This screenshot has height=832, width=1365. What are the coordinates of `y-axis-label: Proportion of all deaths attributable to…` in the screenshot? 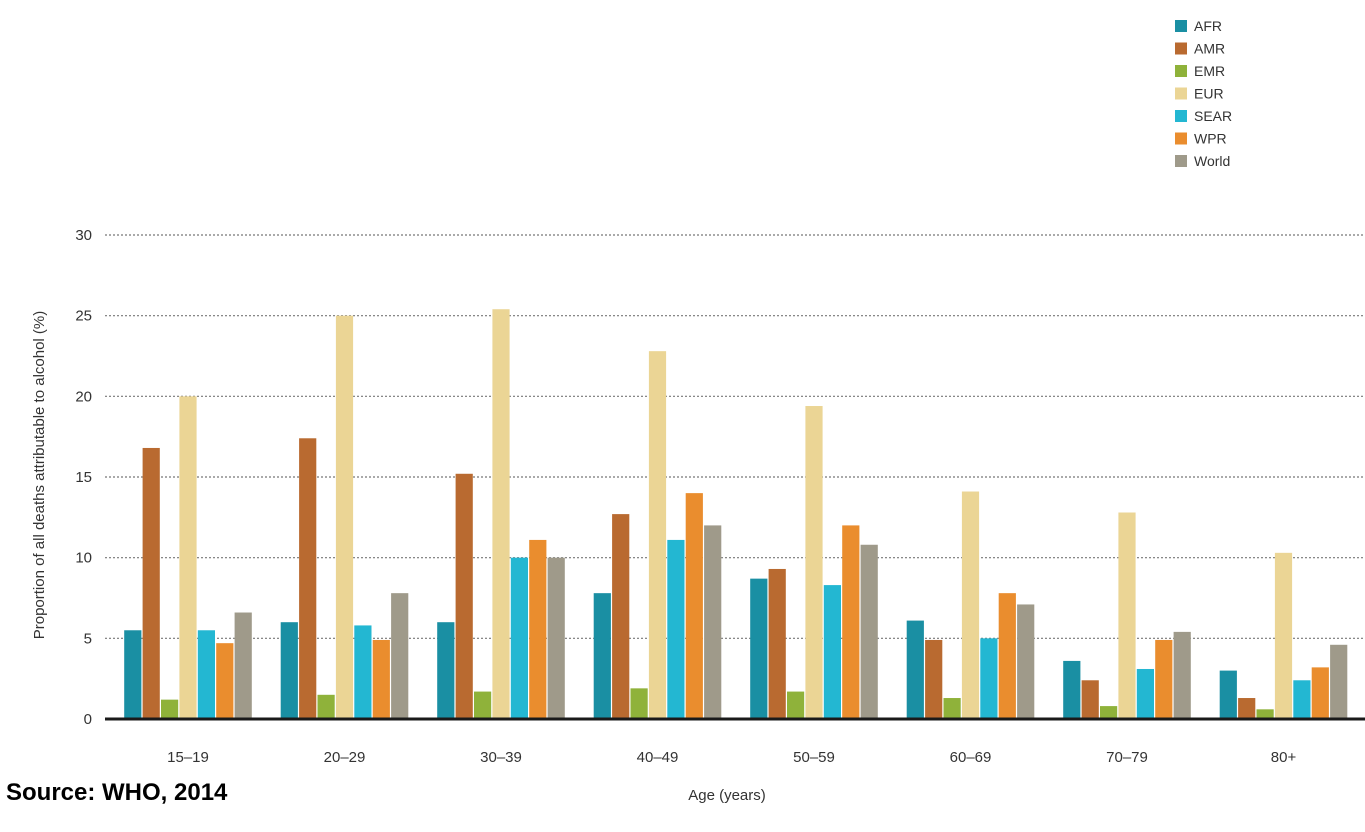 It's located at (39, 475).